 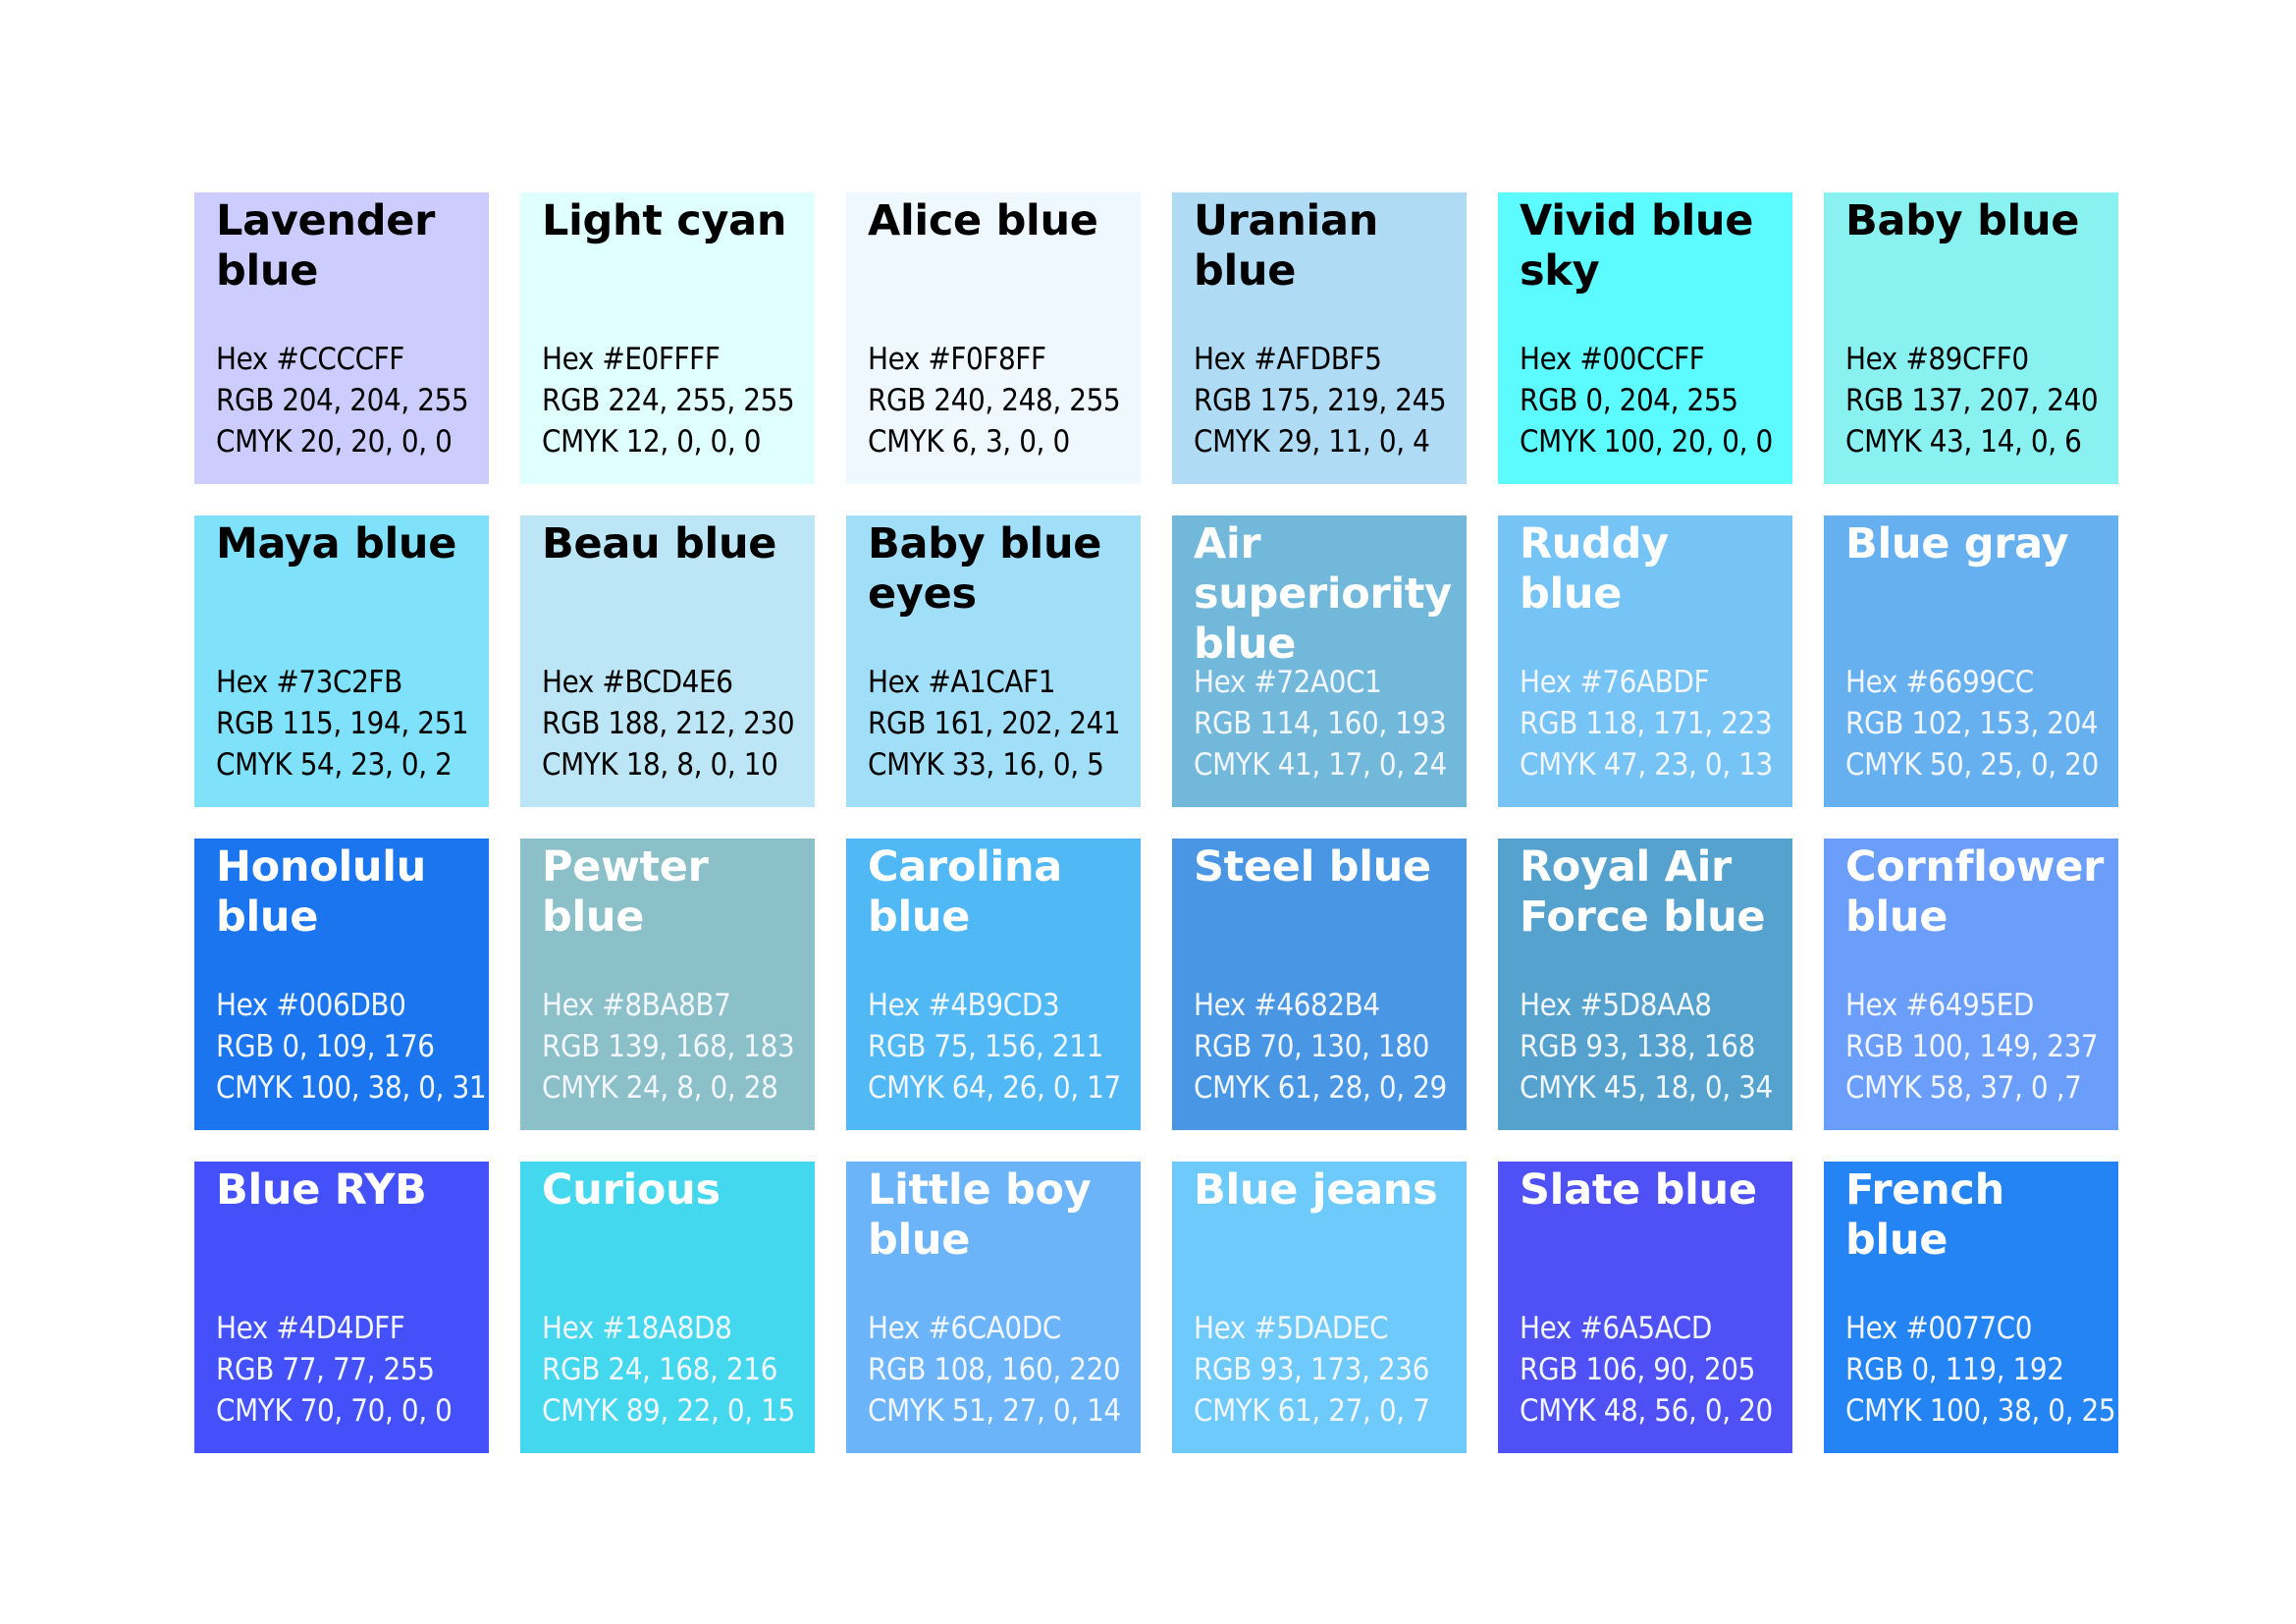 I want to click on swatch-cmyk-value: CMYK 20, 20, 0, 0, so click(x=334, y=442).